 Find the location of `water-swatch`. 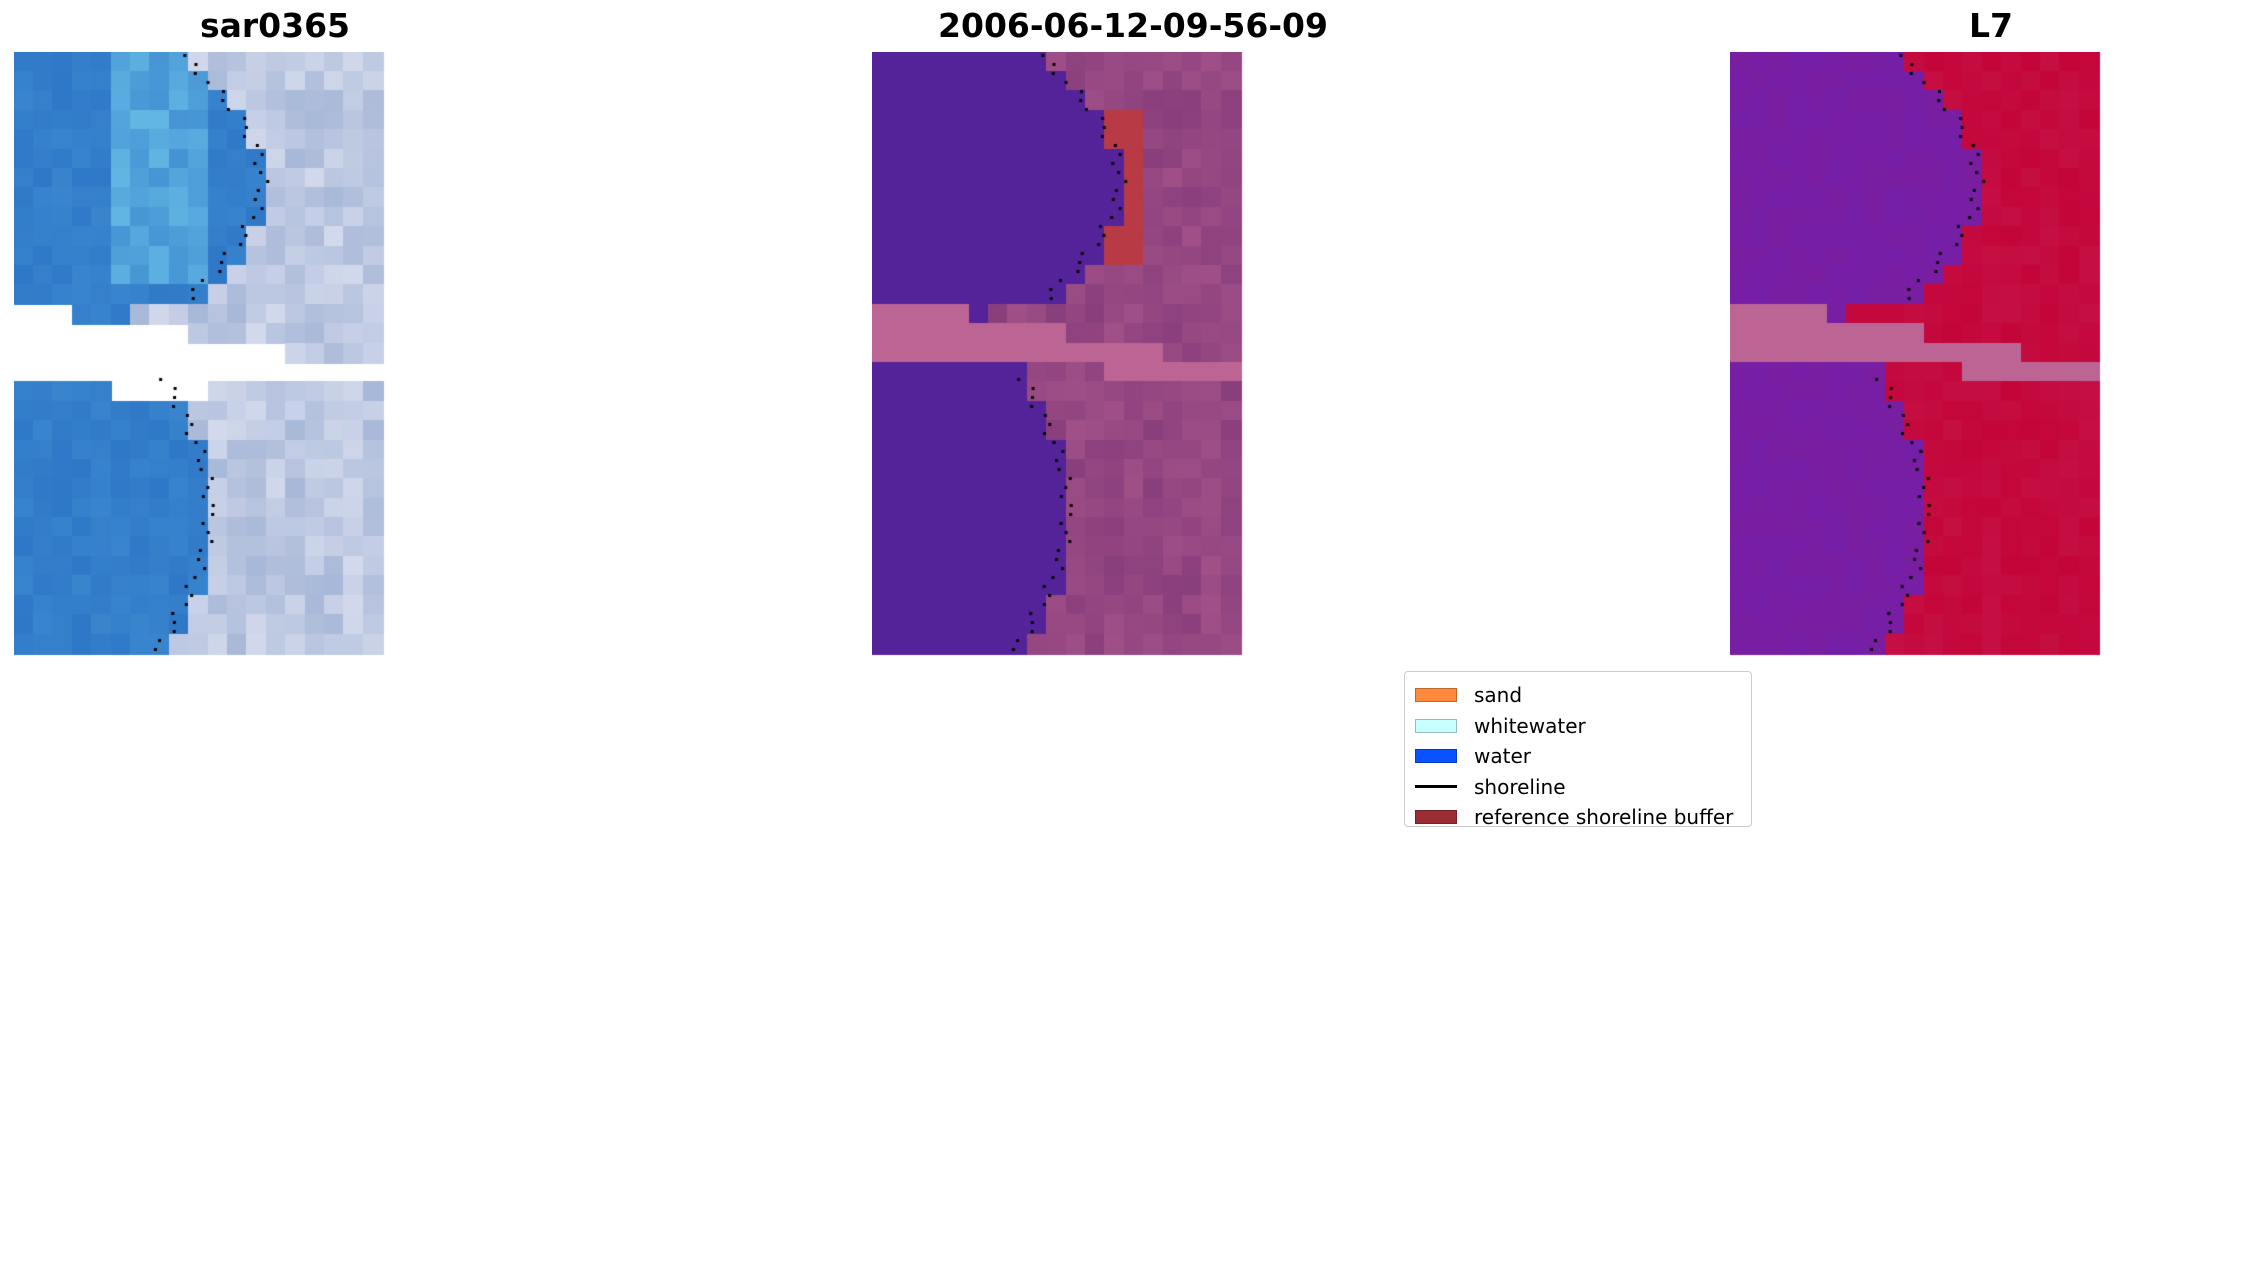

water-swatch is located at coordinates (1436, 756).